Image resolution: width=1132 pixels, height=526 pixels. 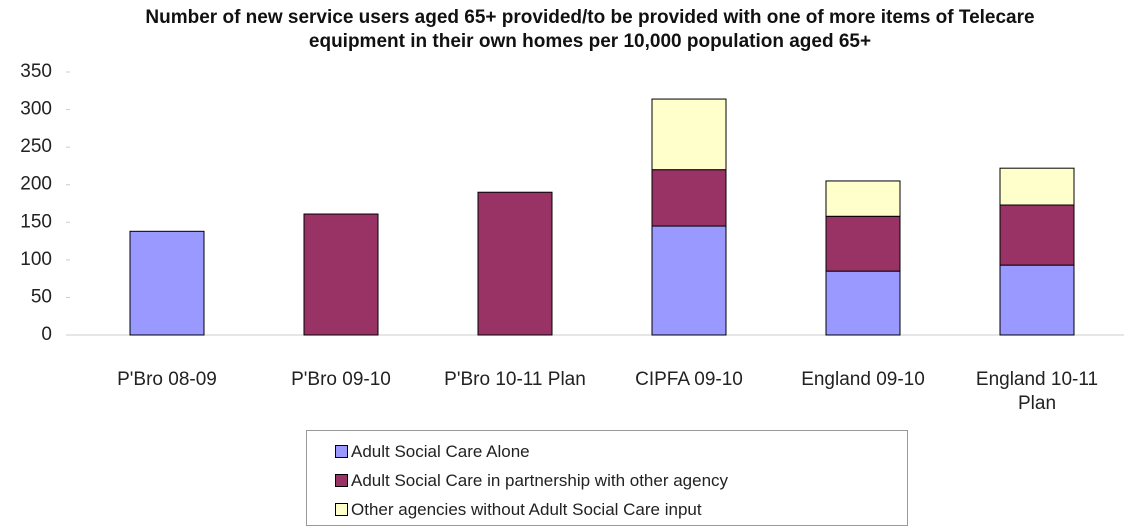 What do you see at coordinates (36, 259) in the screenshot?
I see `y-tick-label: 100` at bounding box center [36, 259].